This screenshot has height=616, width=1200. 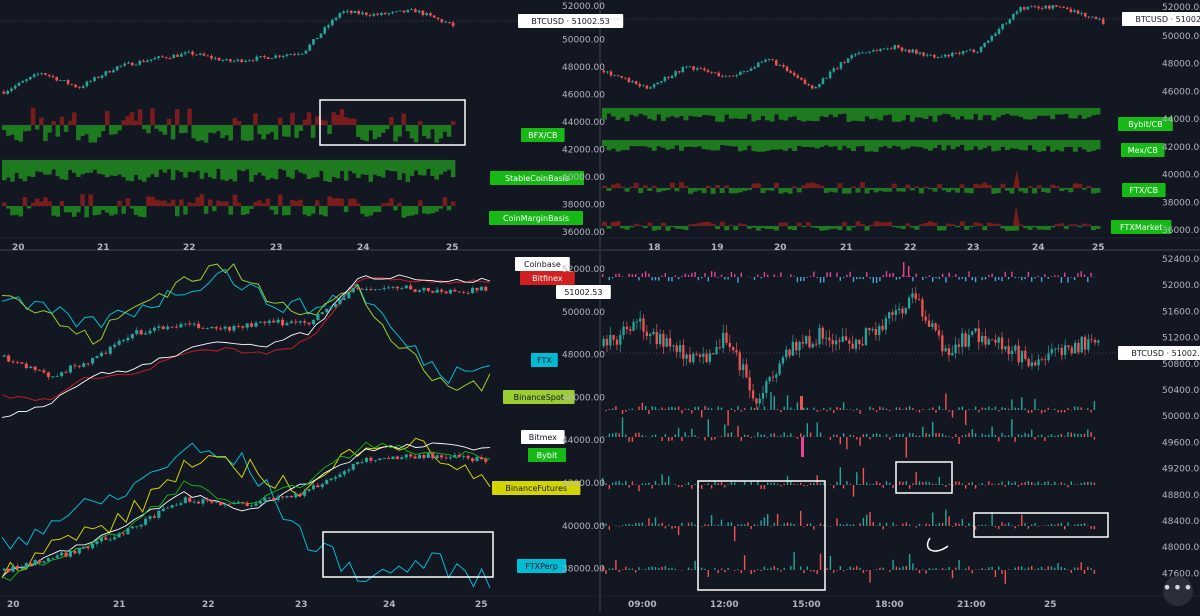 I want to click on tag-ftx: FTX, so click(x=544, y=360).